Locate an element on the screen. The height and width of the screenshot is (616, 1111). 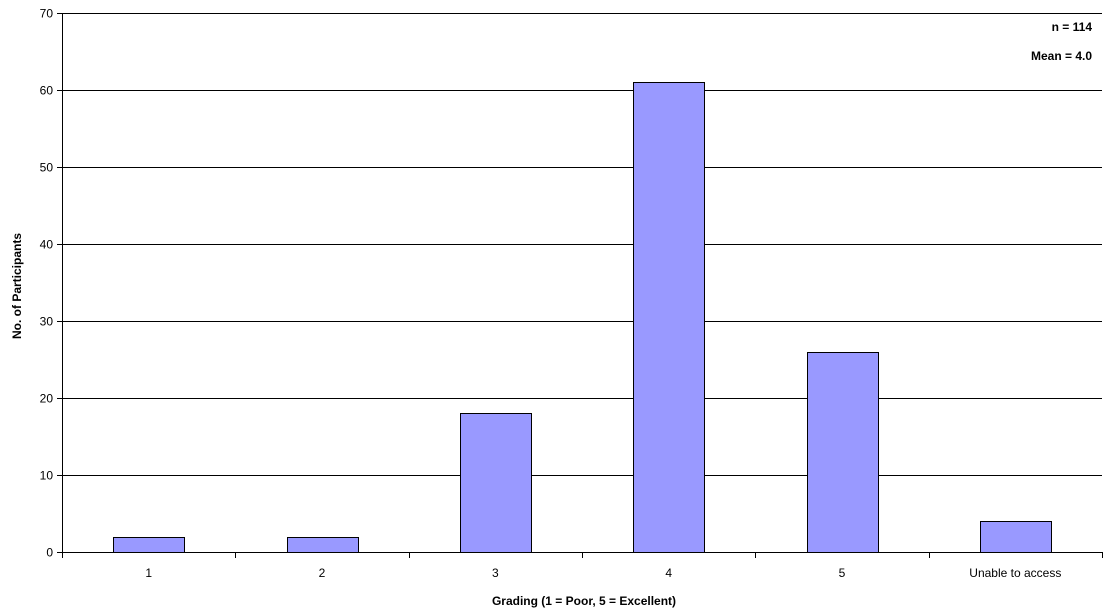
x-tick-label: 2 is located at coordinates (322, 573).